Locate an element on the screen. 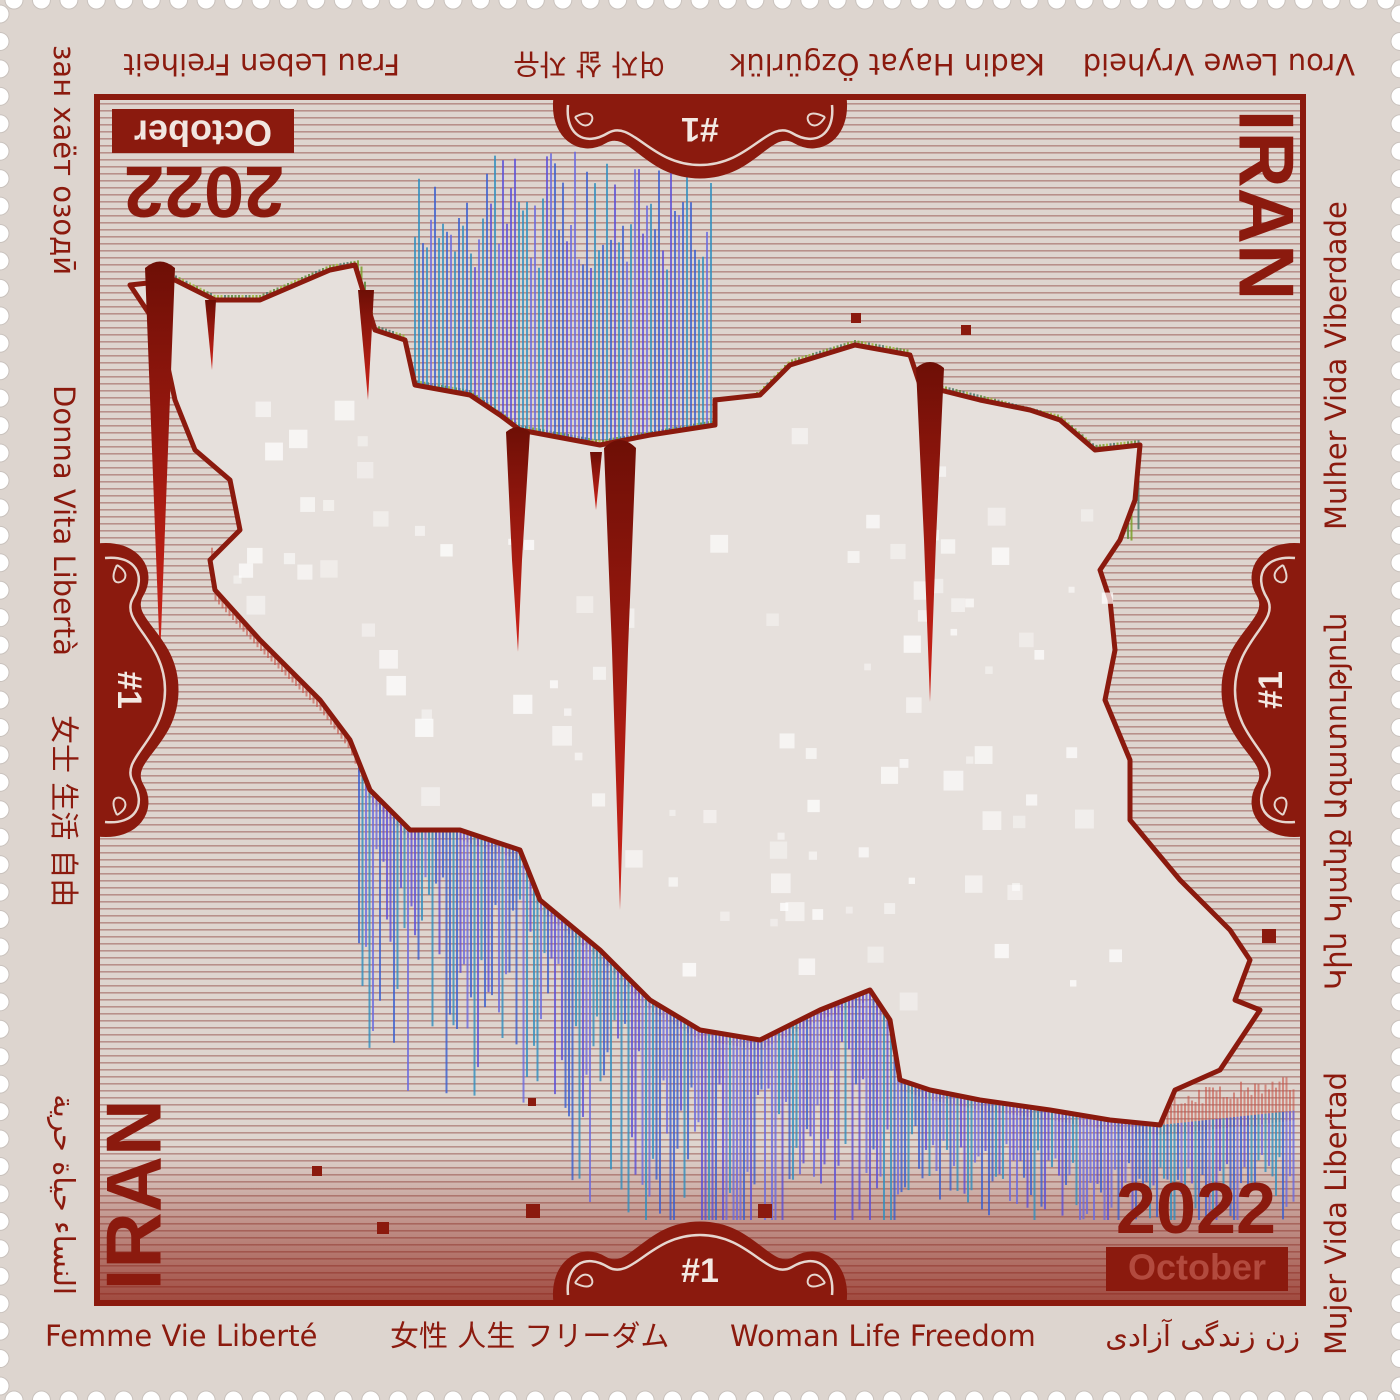  top-left-corner: 2022 October is located at coordinates (203, 170).